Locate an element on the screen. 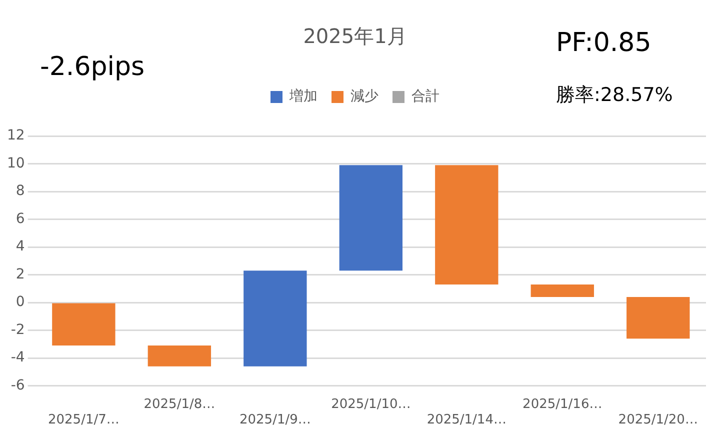 The width and height of the screenshot is (718, 433). y-tick-label: 12 is located at coordinates (15, 136).